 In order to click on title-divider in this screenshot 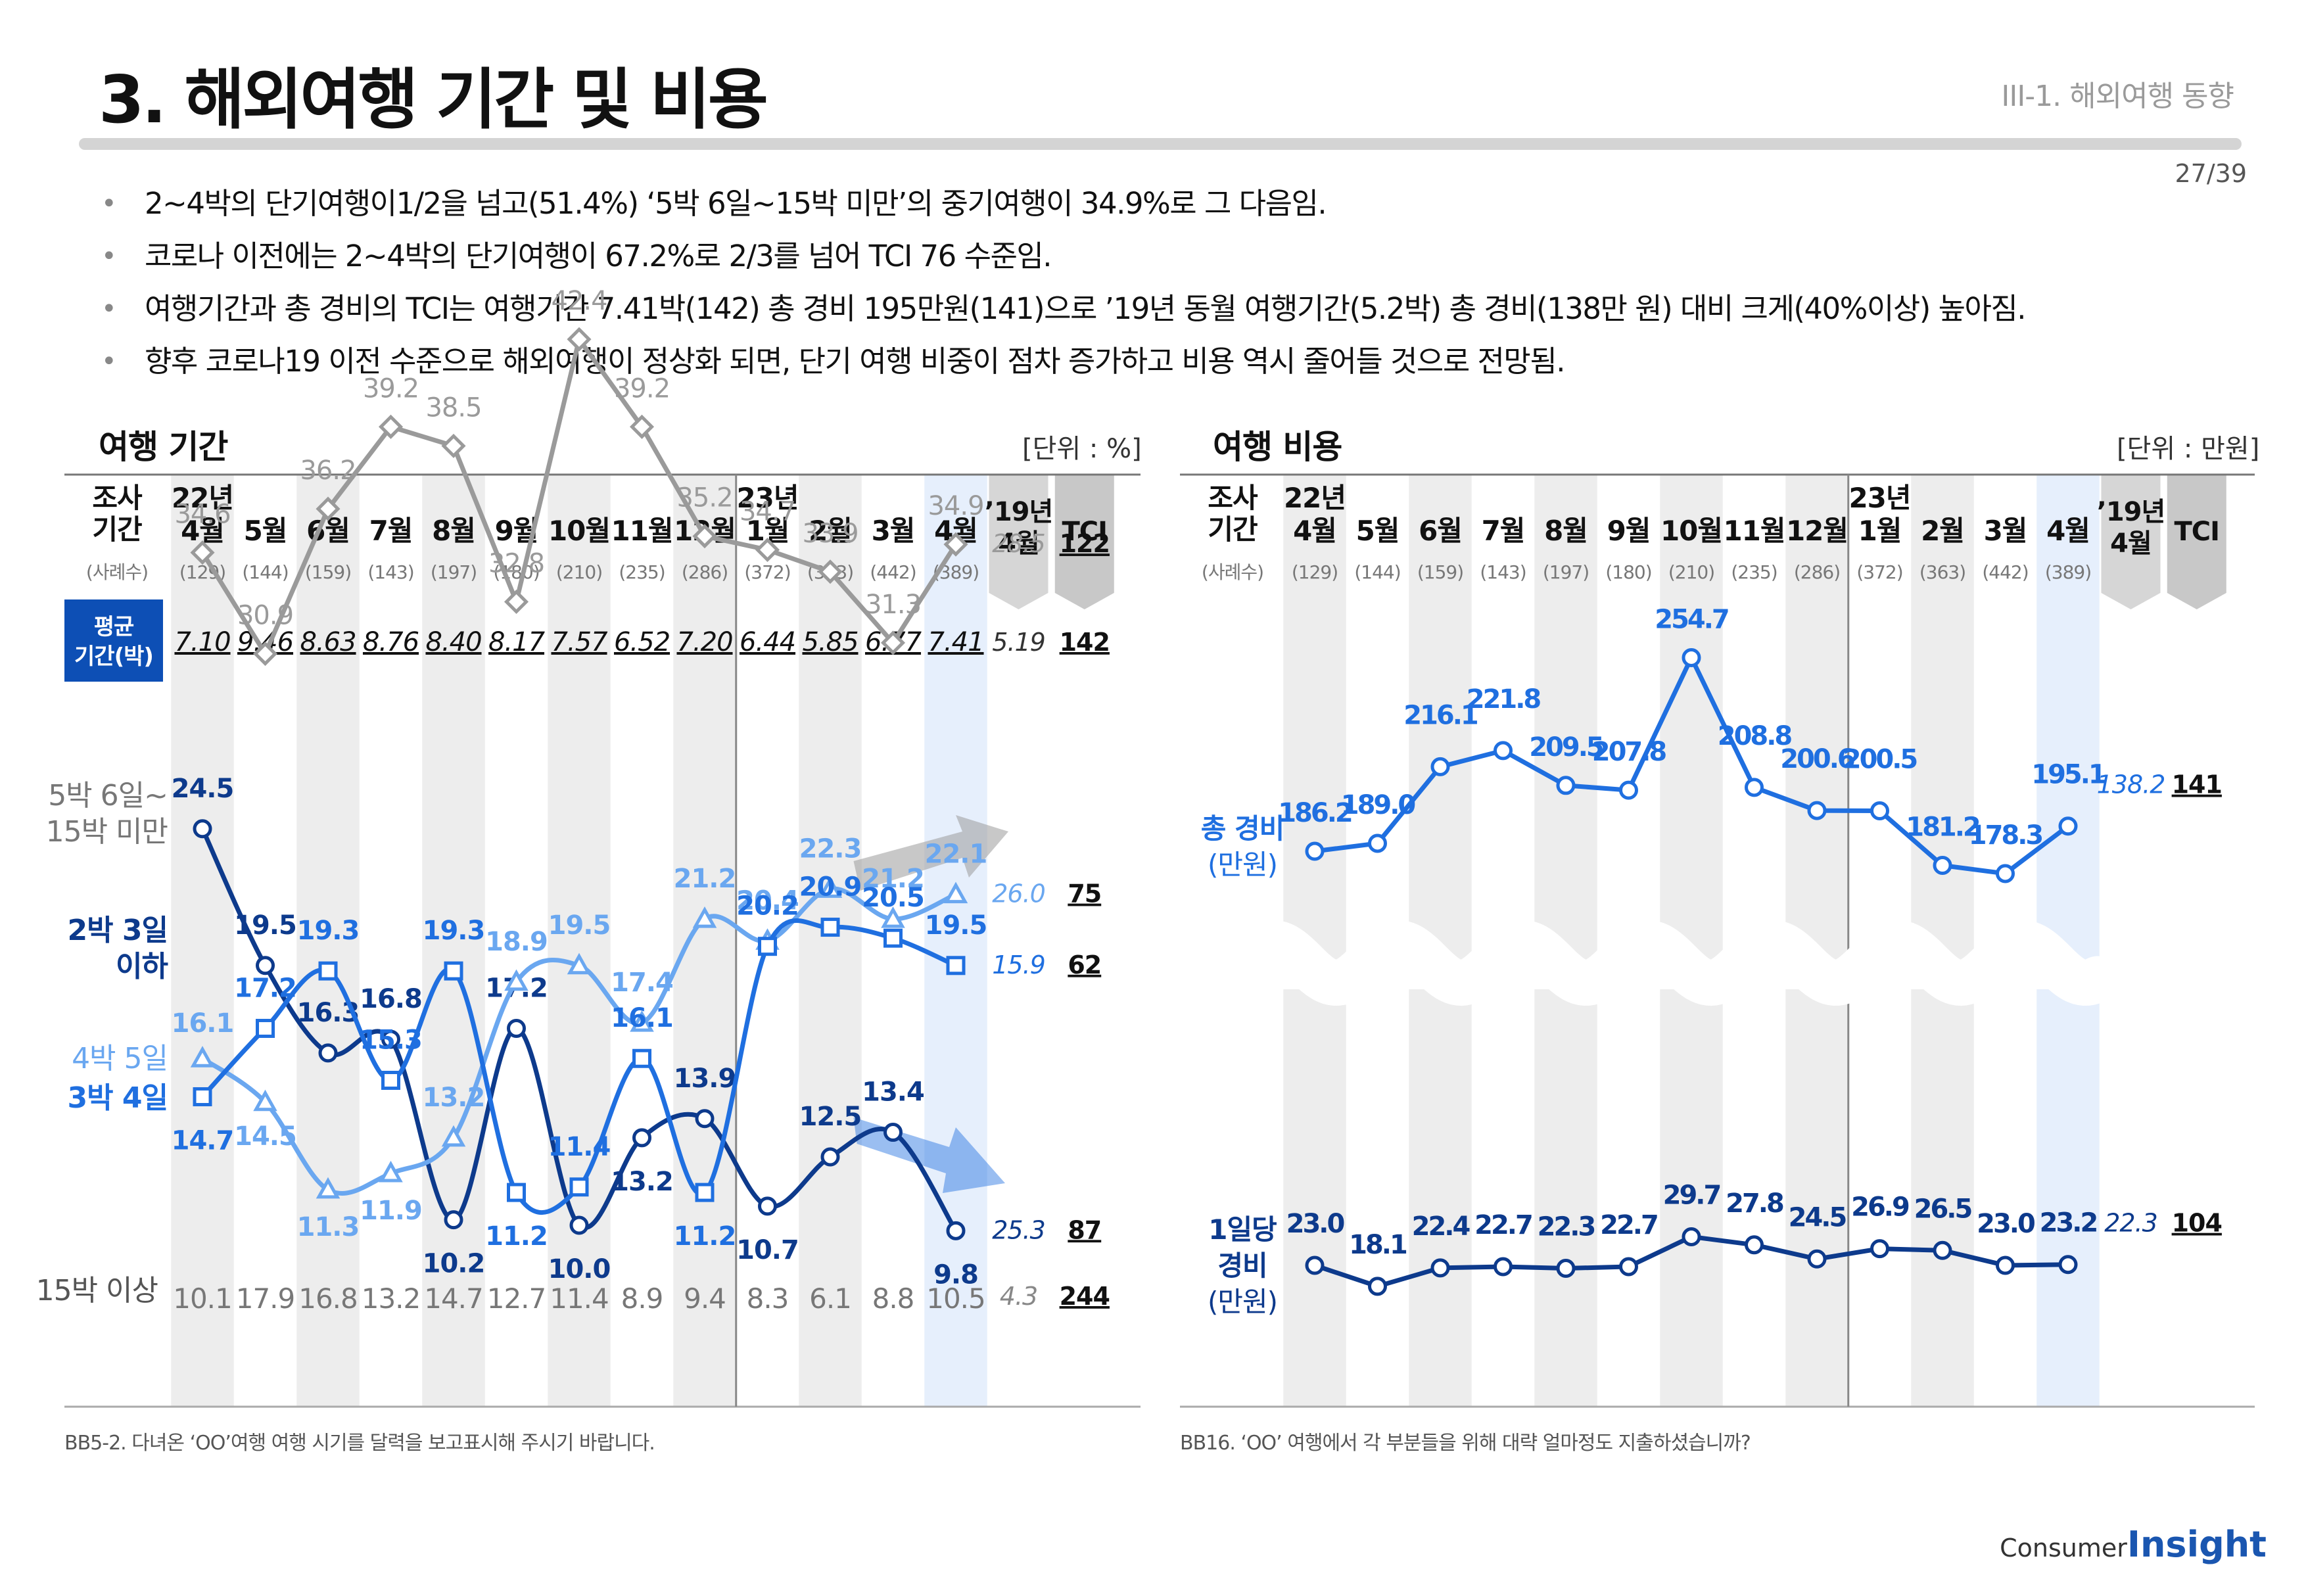, I will do `click(1160, 144)`.